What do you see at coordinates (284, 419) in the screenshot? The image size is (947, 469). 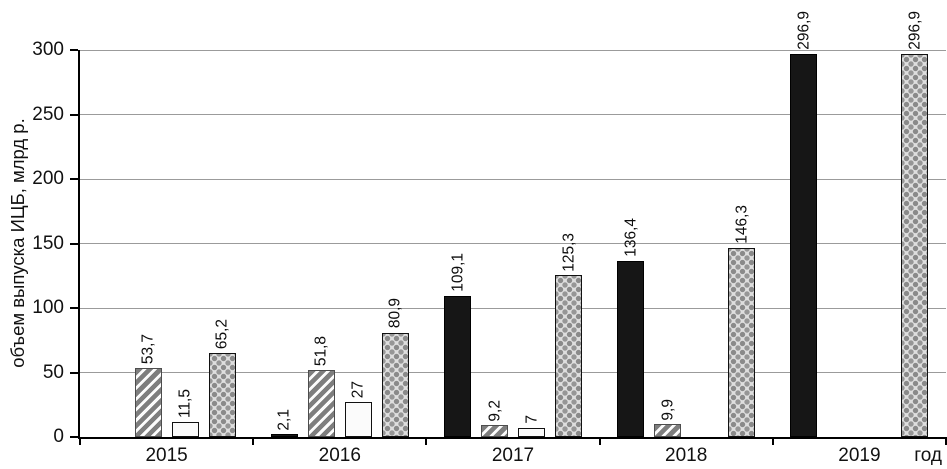 I see `bar-value-label: 2,1` at bounding box center [284, 419].